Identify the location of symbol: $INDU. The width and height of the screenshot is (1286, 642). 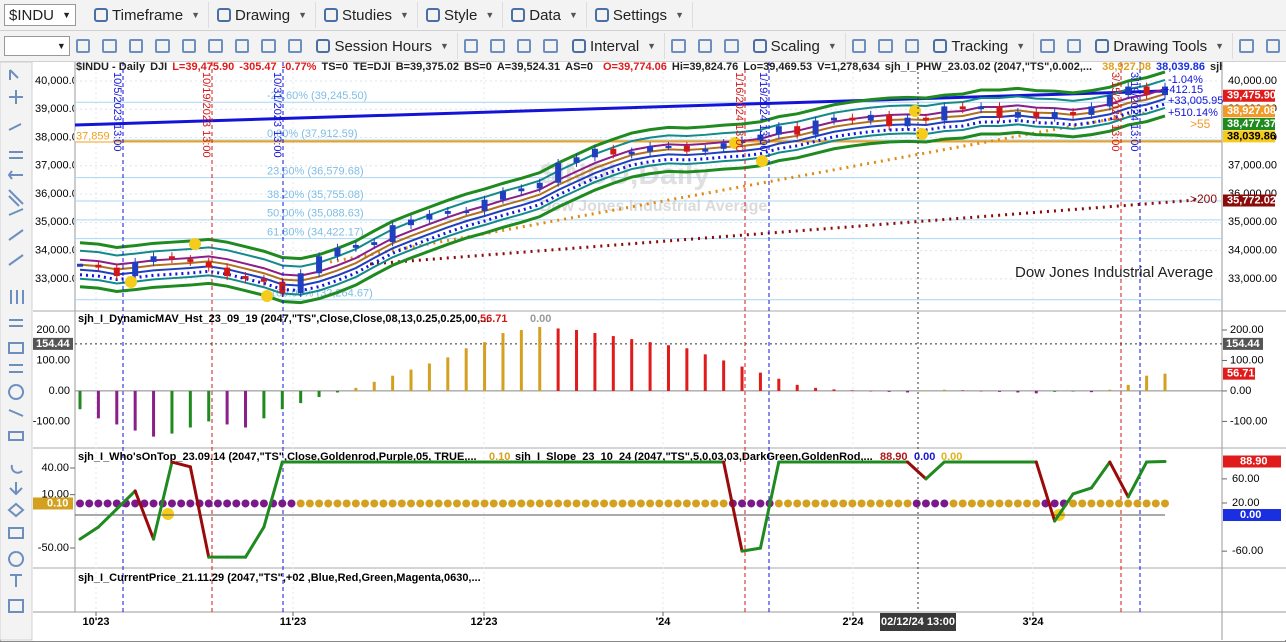
(32, 15).